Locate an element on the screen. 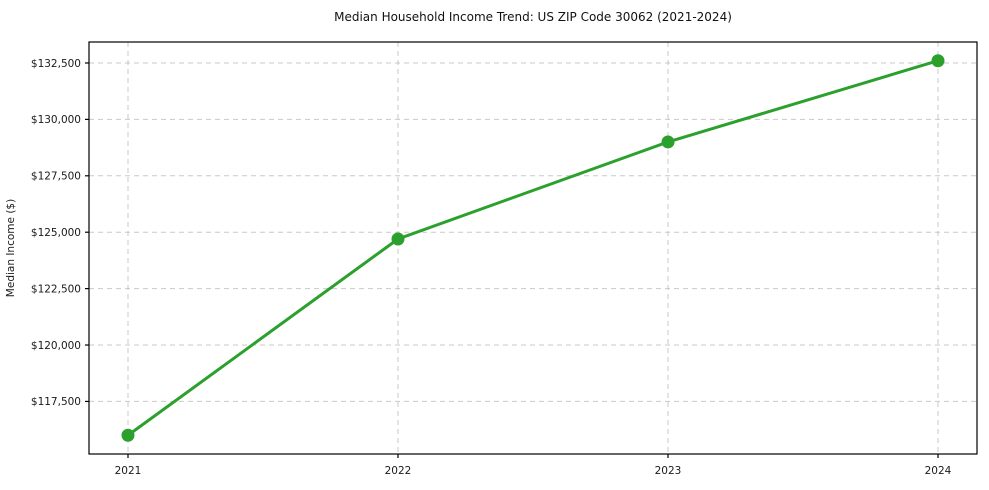  x-tick-label: 2021 is located at coordinates (128, 471).